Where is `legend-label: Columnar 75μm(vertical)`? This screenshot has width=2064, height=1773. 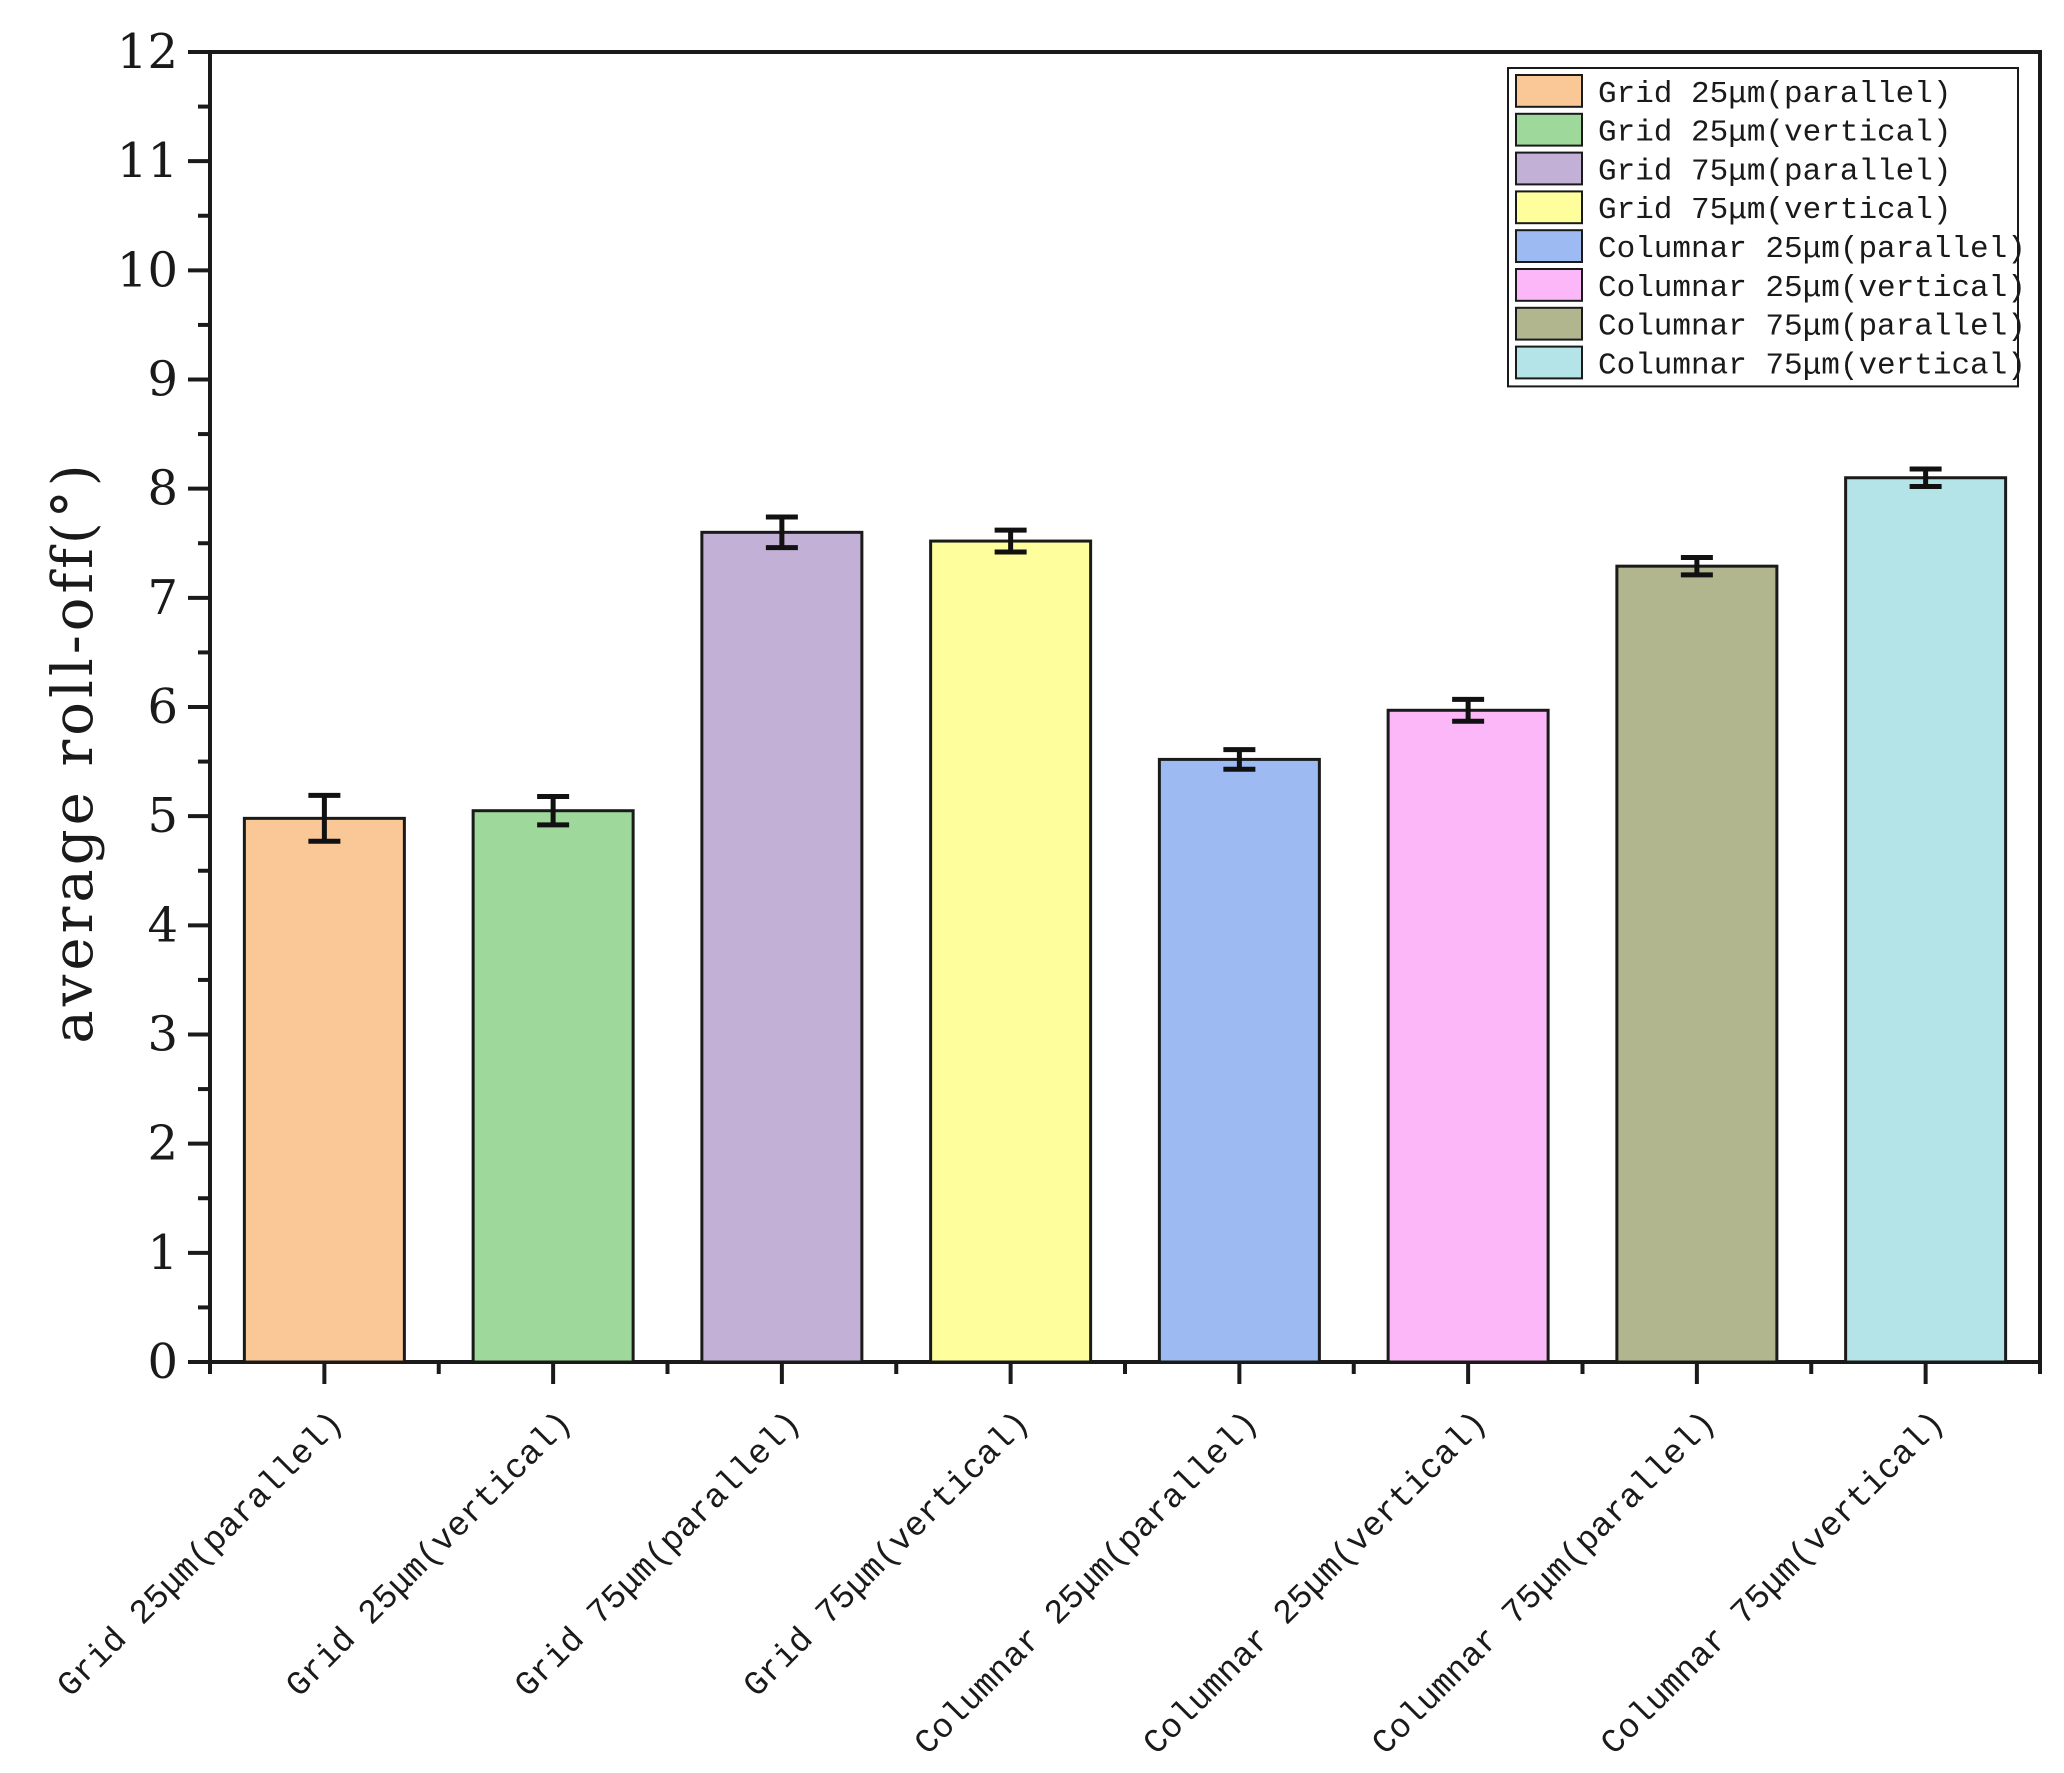 legend-label: Columnar 75μm(vertical) is located at coordinates (1812, 365).